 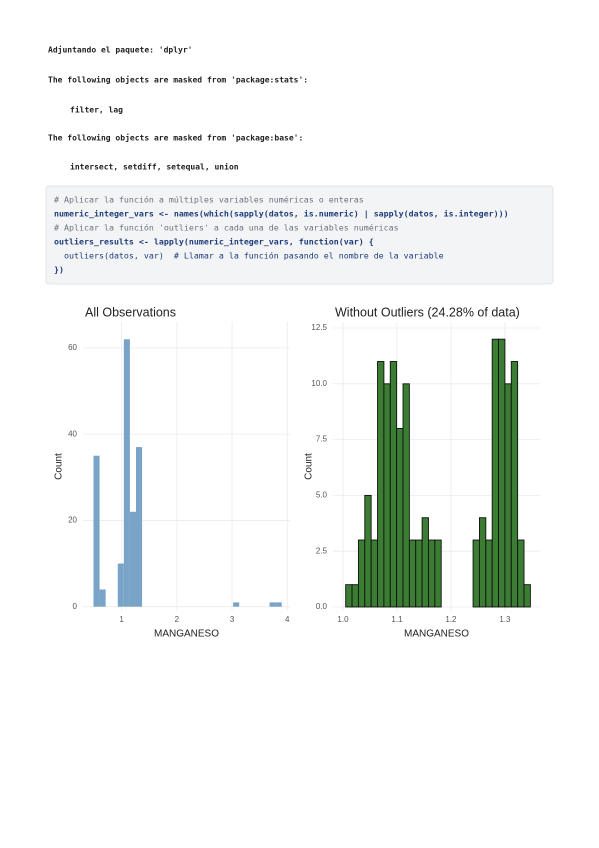 What do you see at coordinates (96, 110) in the screenshot?
I see `message: filter, lag` at bounding box center [96, 110].